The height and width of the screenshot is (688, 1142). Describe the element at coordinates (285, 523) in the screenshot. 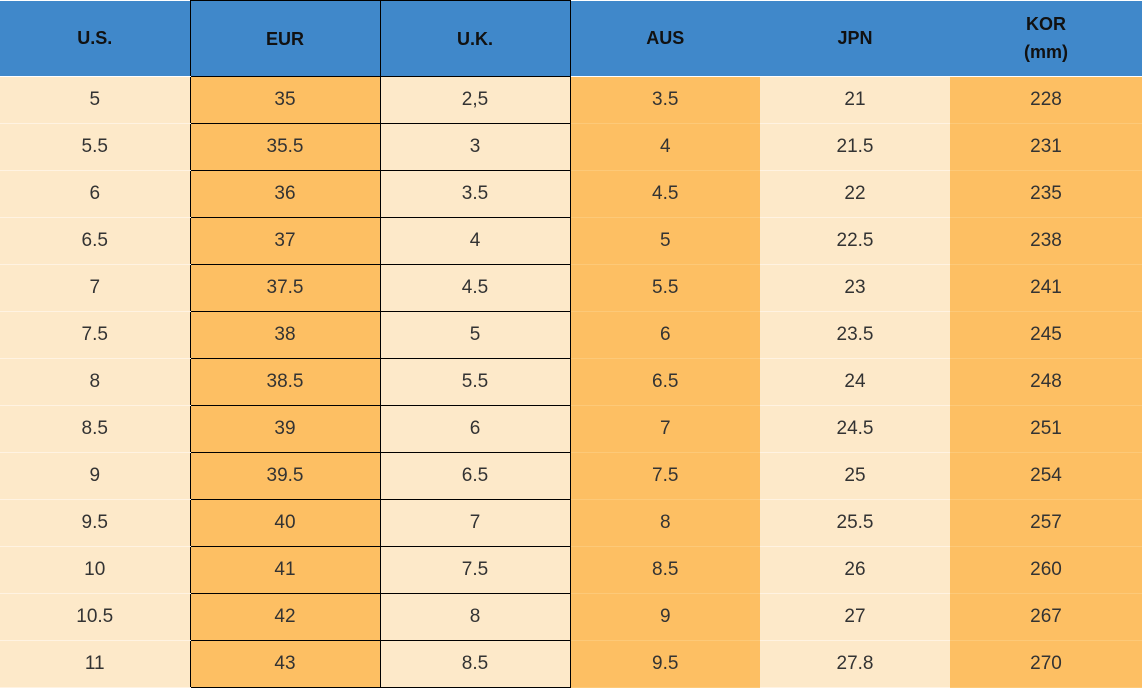

I see `table-cell: 40` at that location.